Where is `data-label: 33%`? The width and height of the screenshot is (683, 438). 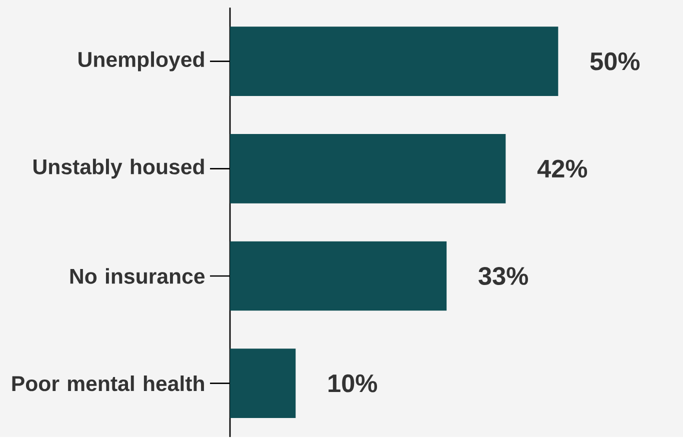
data-label: 33% is located at coordinates (503, 276).